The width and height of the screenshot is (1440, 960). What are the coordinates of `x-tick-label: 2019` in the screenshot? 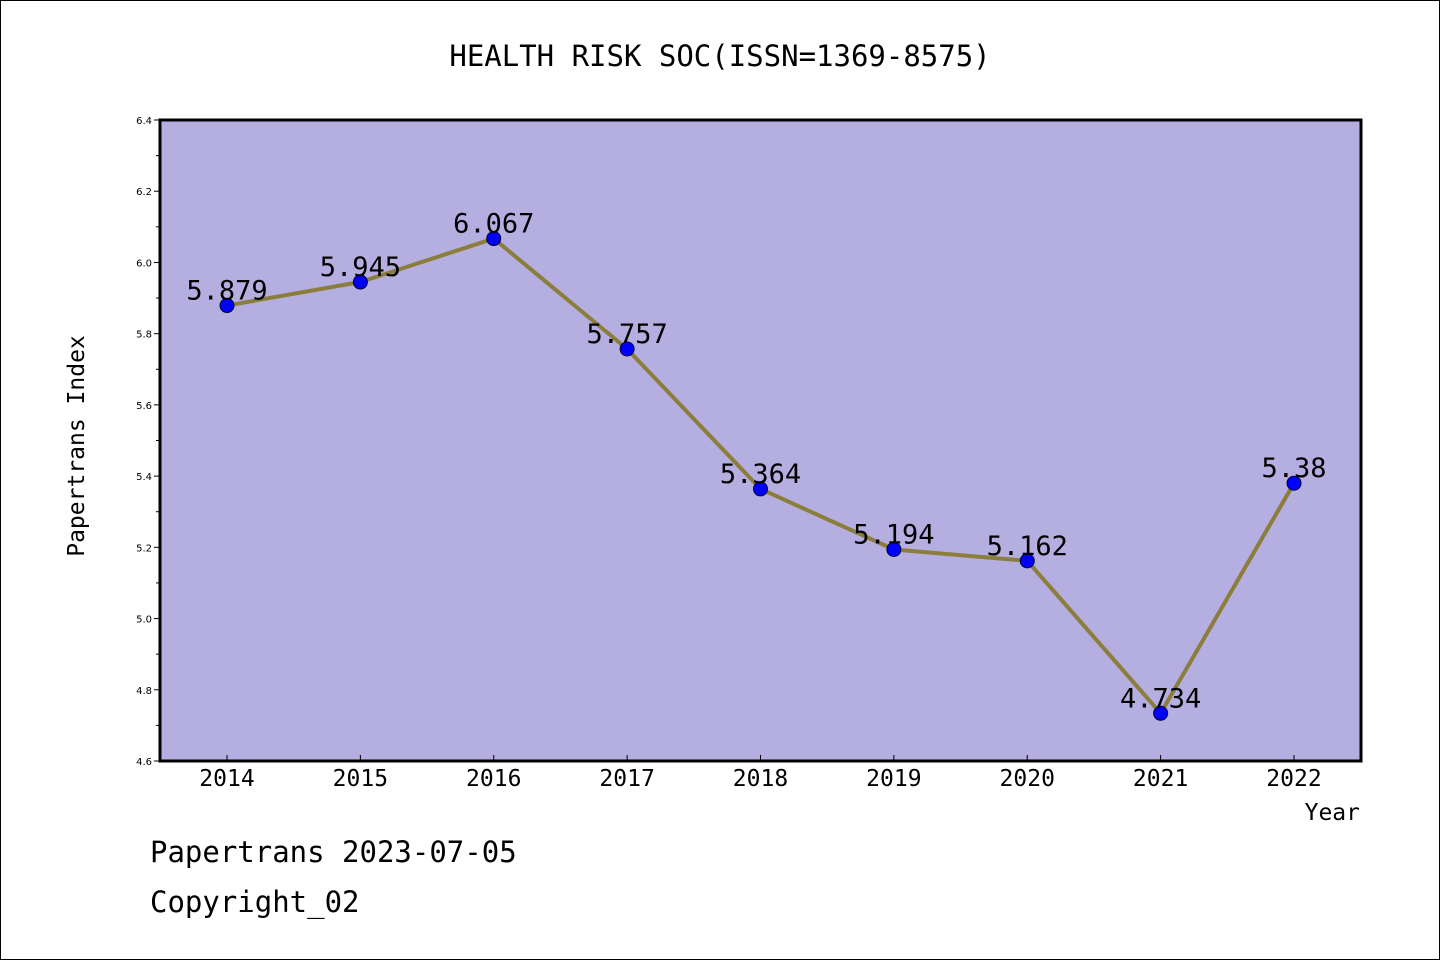 It's located at (893, 779).